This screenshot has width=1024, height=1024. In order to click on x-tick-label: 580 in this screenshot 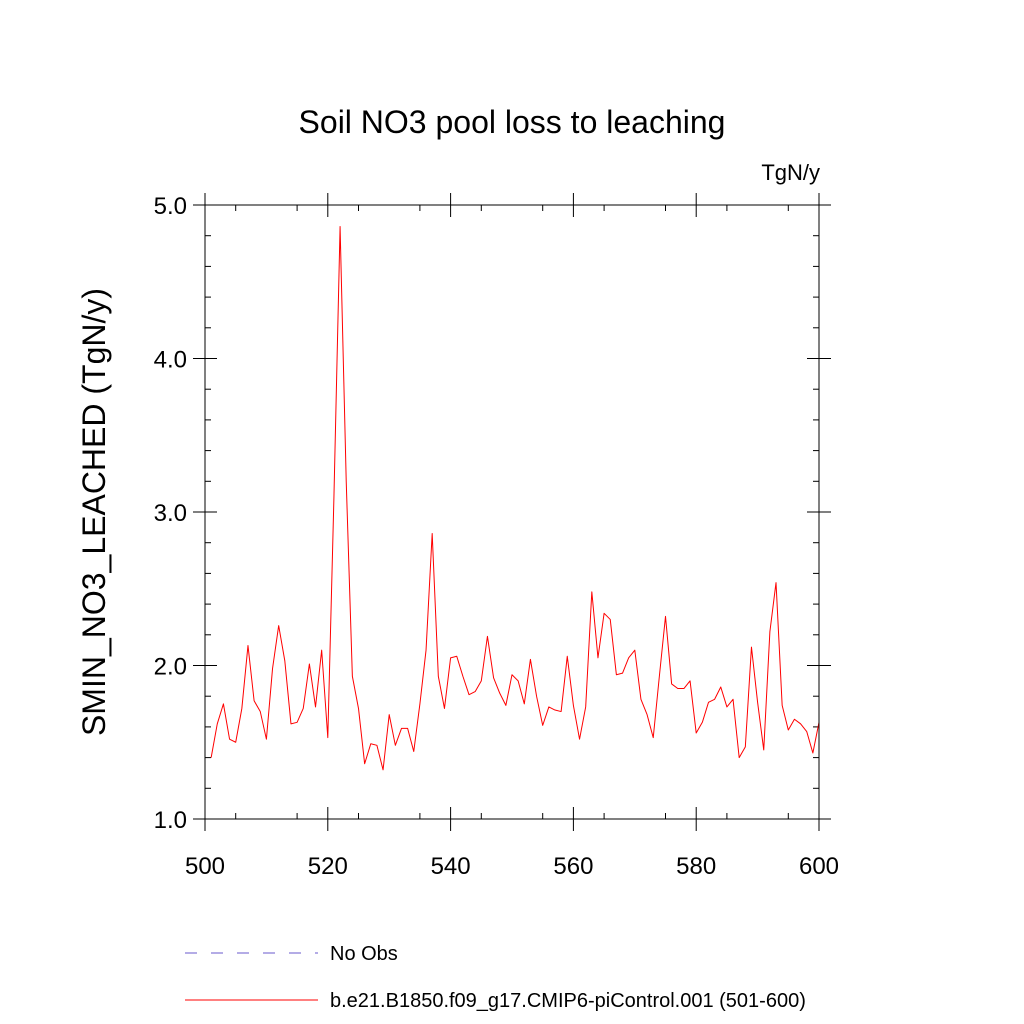, I will do `click(696, 866)`.